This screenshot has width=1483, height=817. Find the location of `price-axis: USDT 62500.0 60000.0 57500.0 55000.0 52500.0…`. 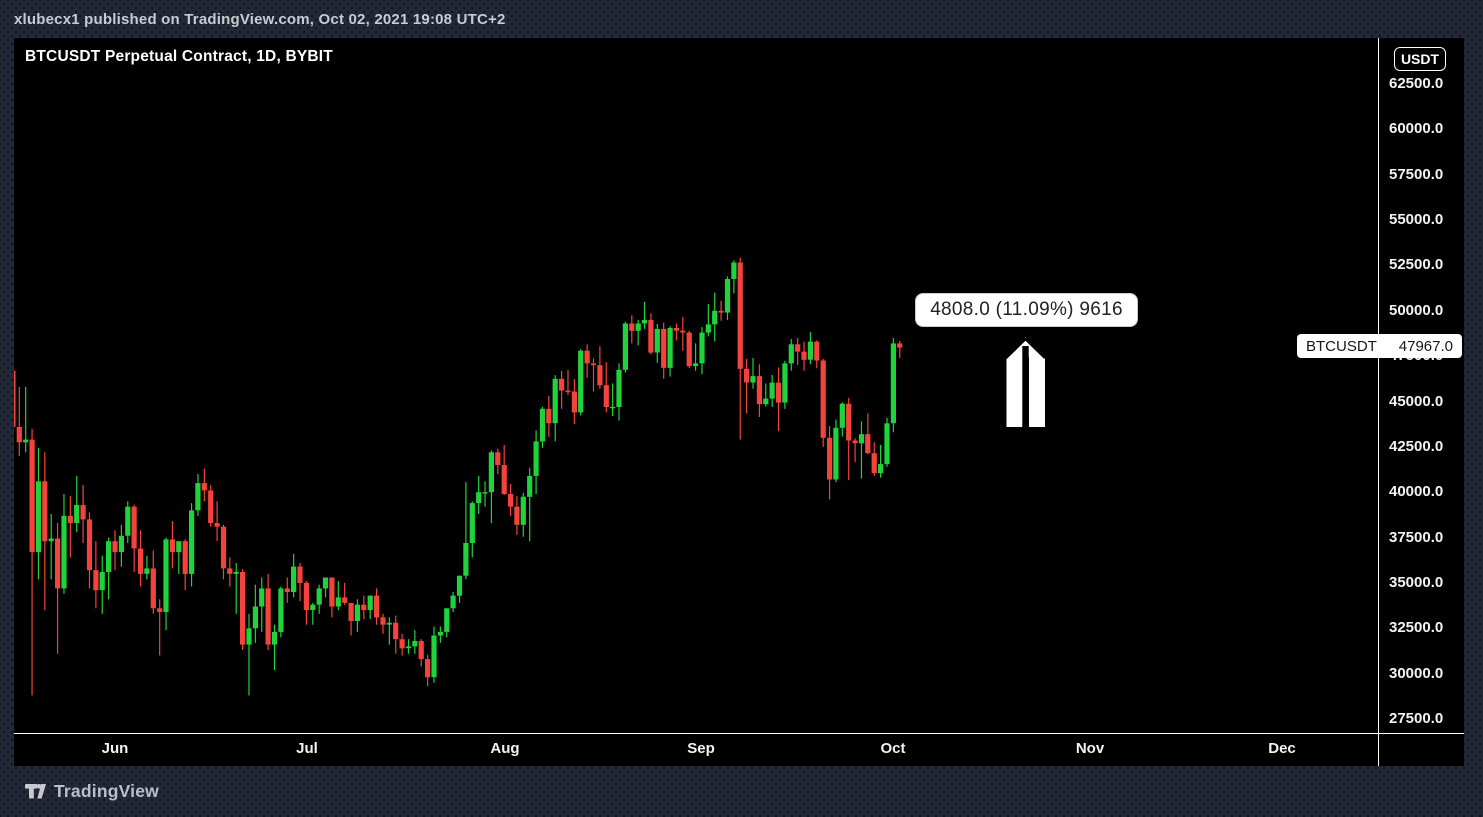

price-axis: USDT 62500.0 60000.0 57500.0 55000.0 52500.0… is located at coordinates (1421, 385).